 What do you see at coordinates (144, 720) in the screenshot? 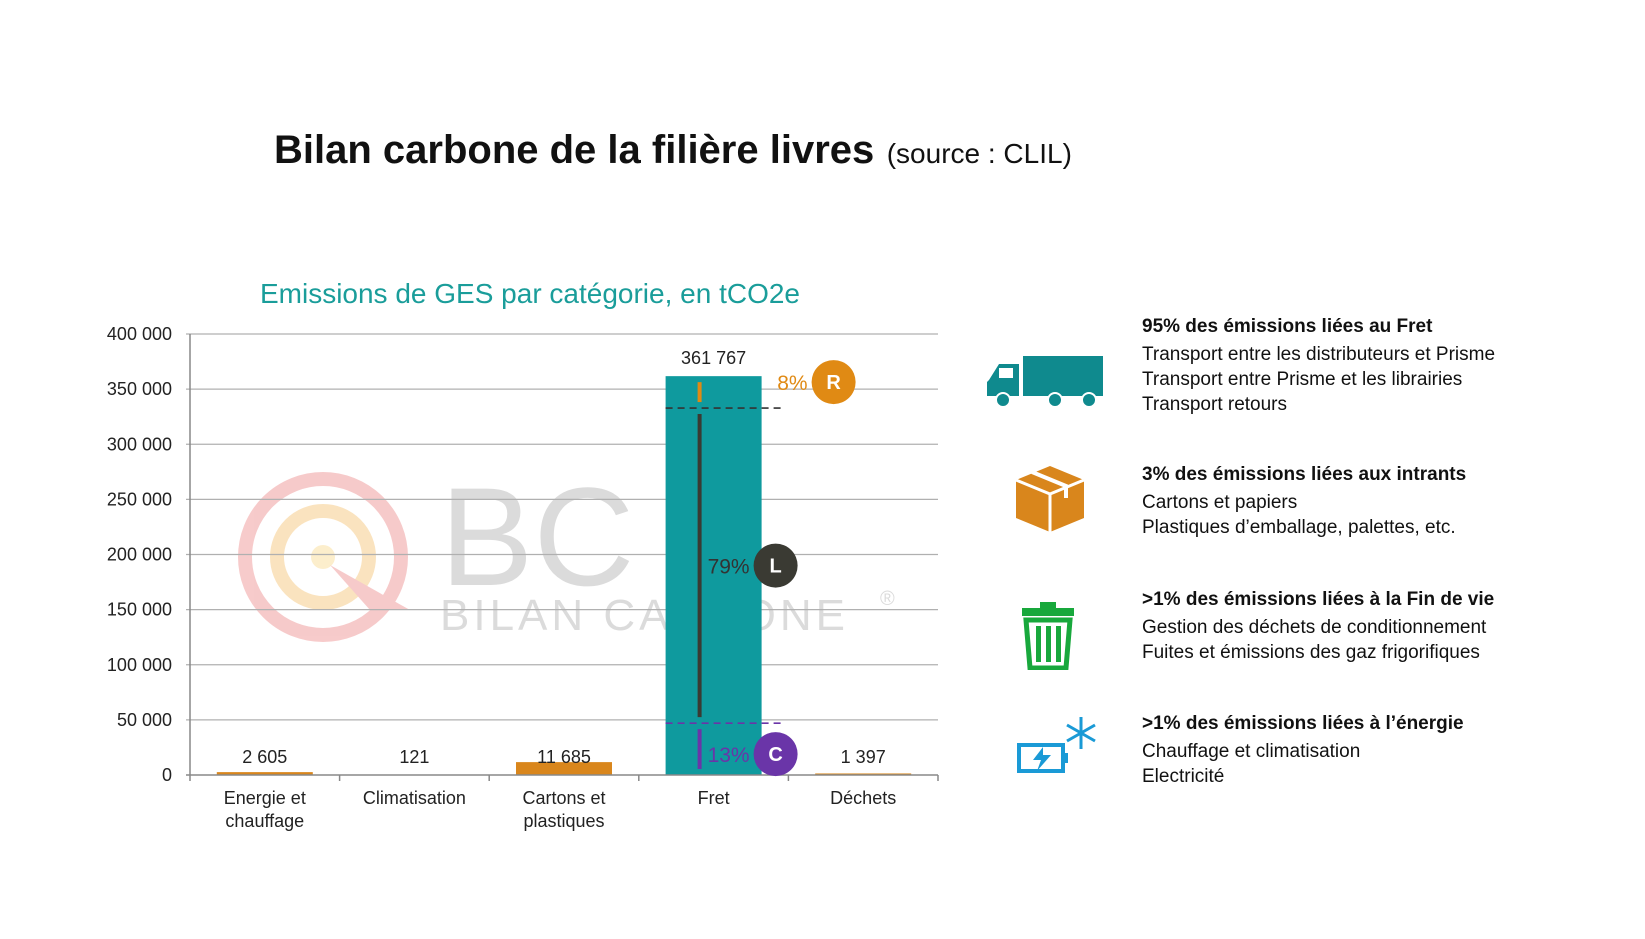
I see `y-tick-label: 50 000` at bounding box center [144, 720].